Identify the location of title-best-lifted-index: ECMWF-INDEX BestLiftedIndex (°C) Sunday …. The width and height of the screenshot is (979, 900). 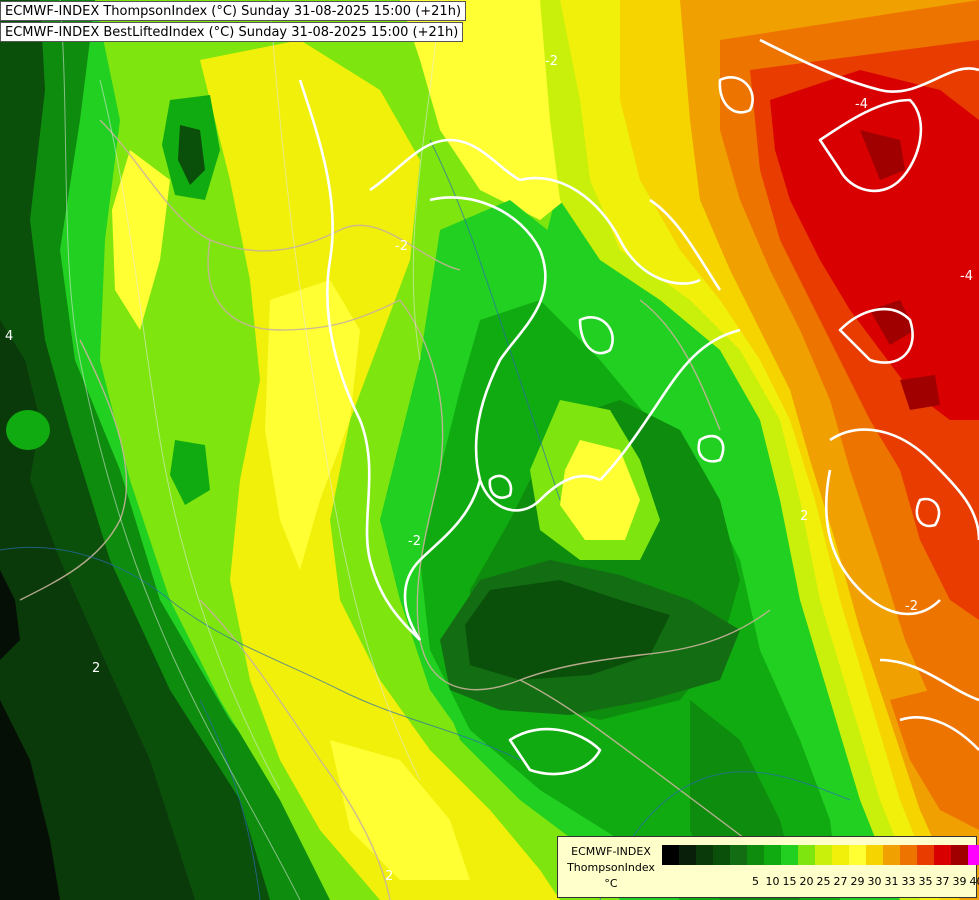
(232, 32).